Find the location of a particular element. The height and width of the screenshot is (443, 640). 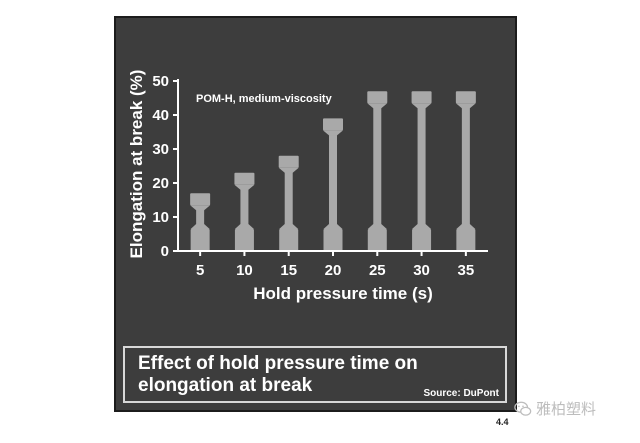

y-tick-label: 40 is located at coordinates (160, 115).